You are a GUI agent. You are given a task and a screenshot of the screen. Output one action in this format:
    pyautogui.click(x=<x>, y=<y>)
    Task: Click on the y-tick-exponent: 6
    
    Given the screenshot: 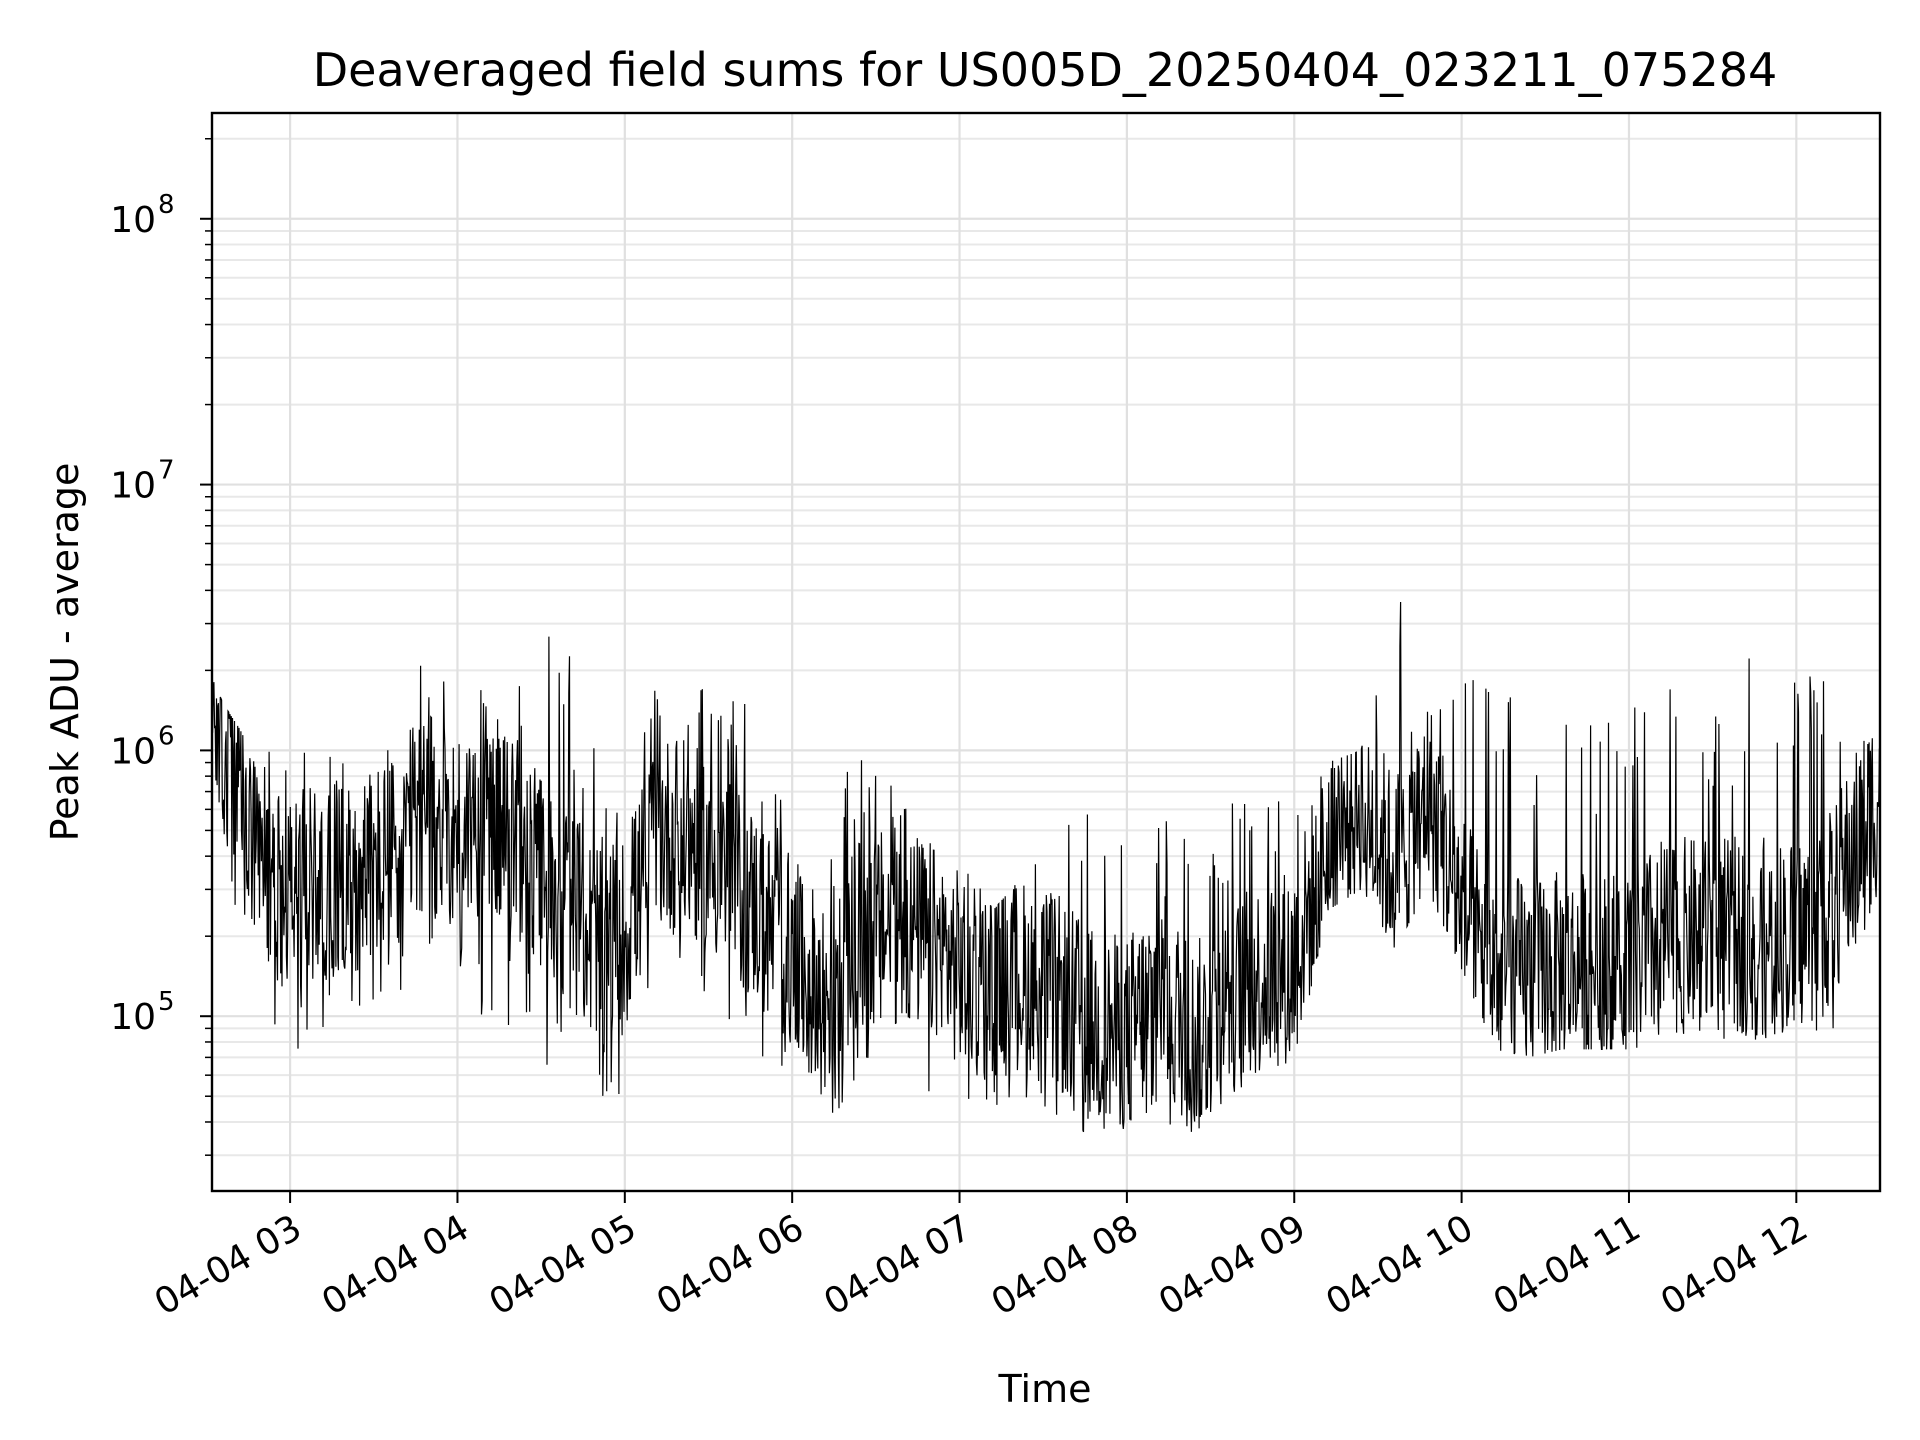 What is the action you would take?
    pyautogui.click(x=166, y=736)
    